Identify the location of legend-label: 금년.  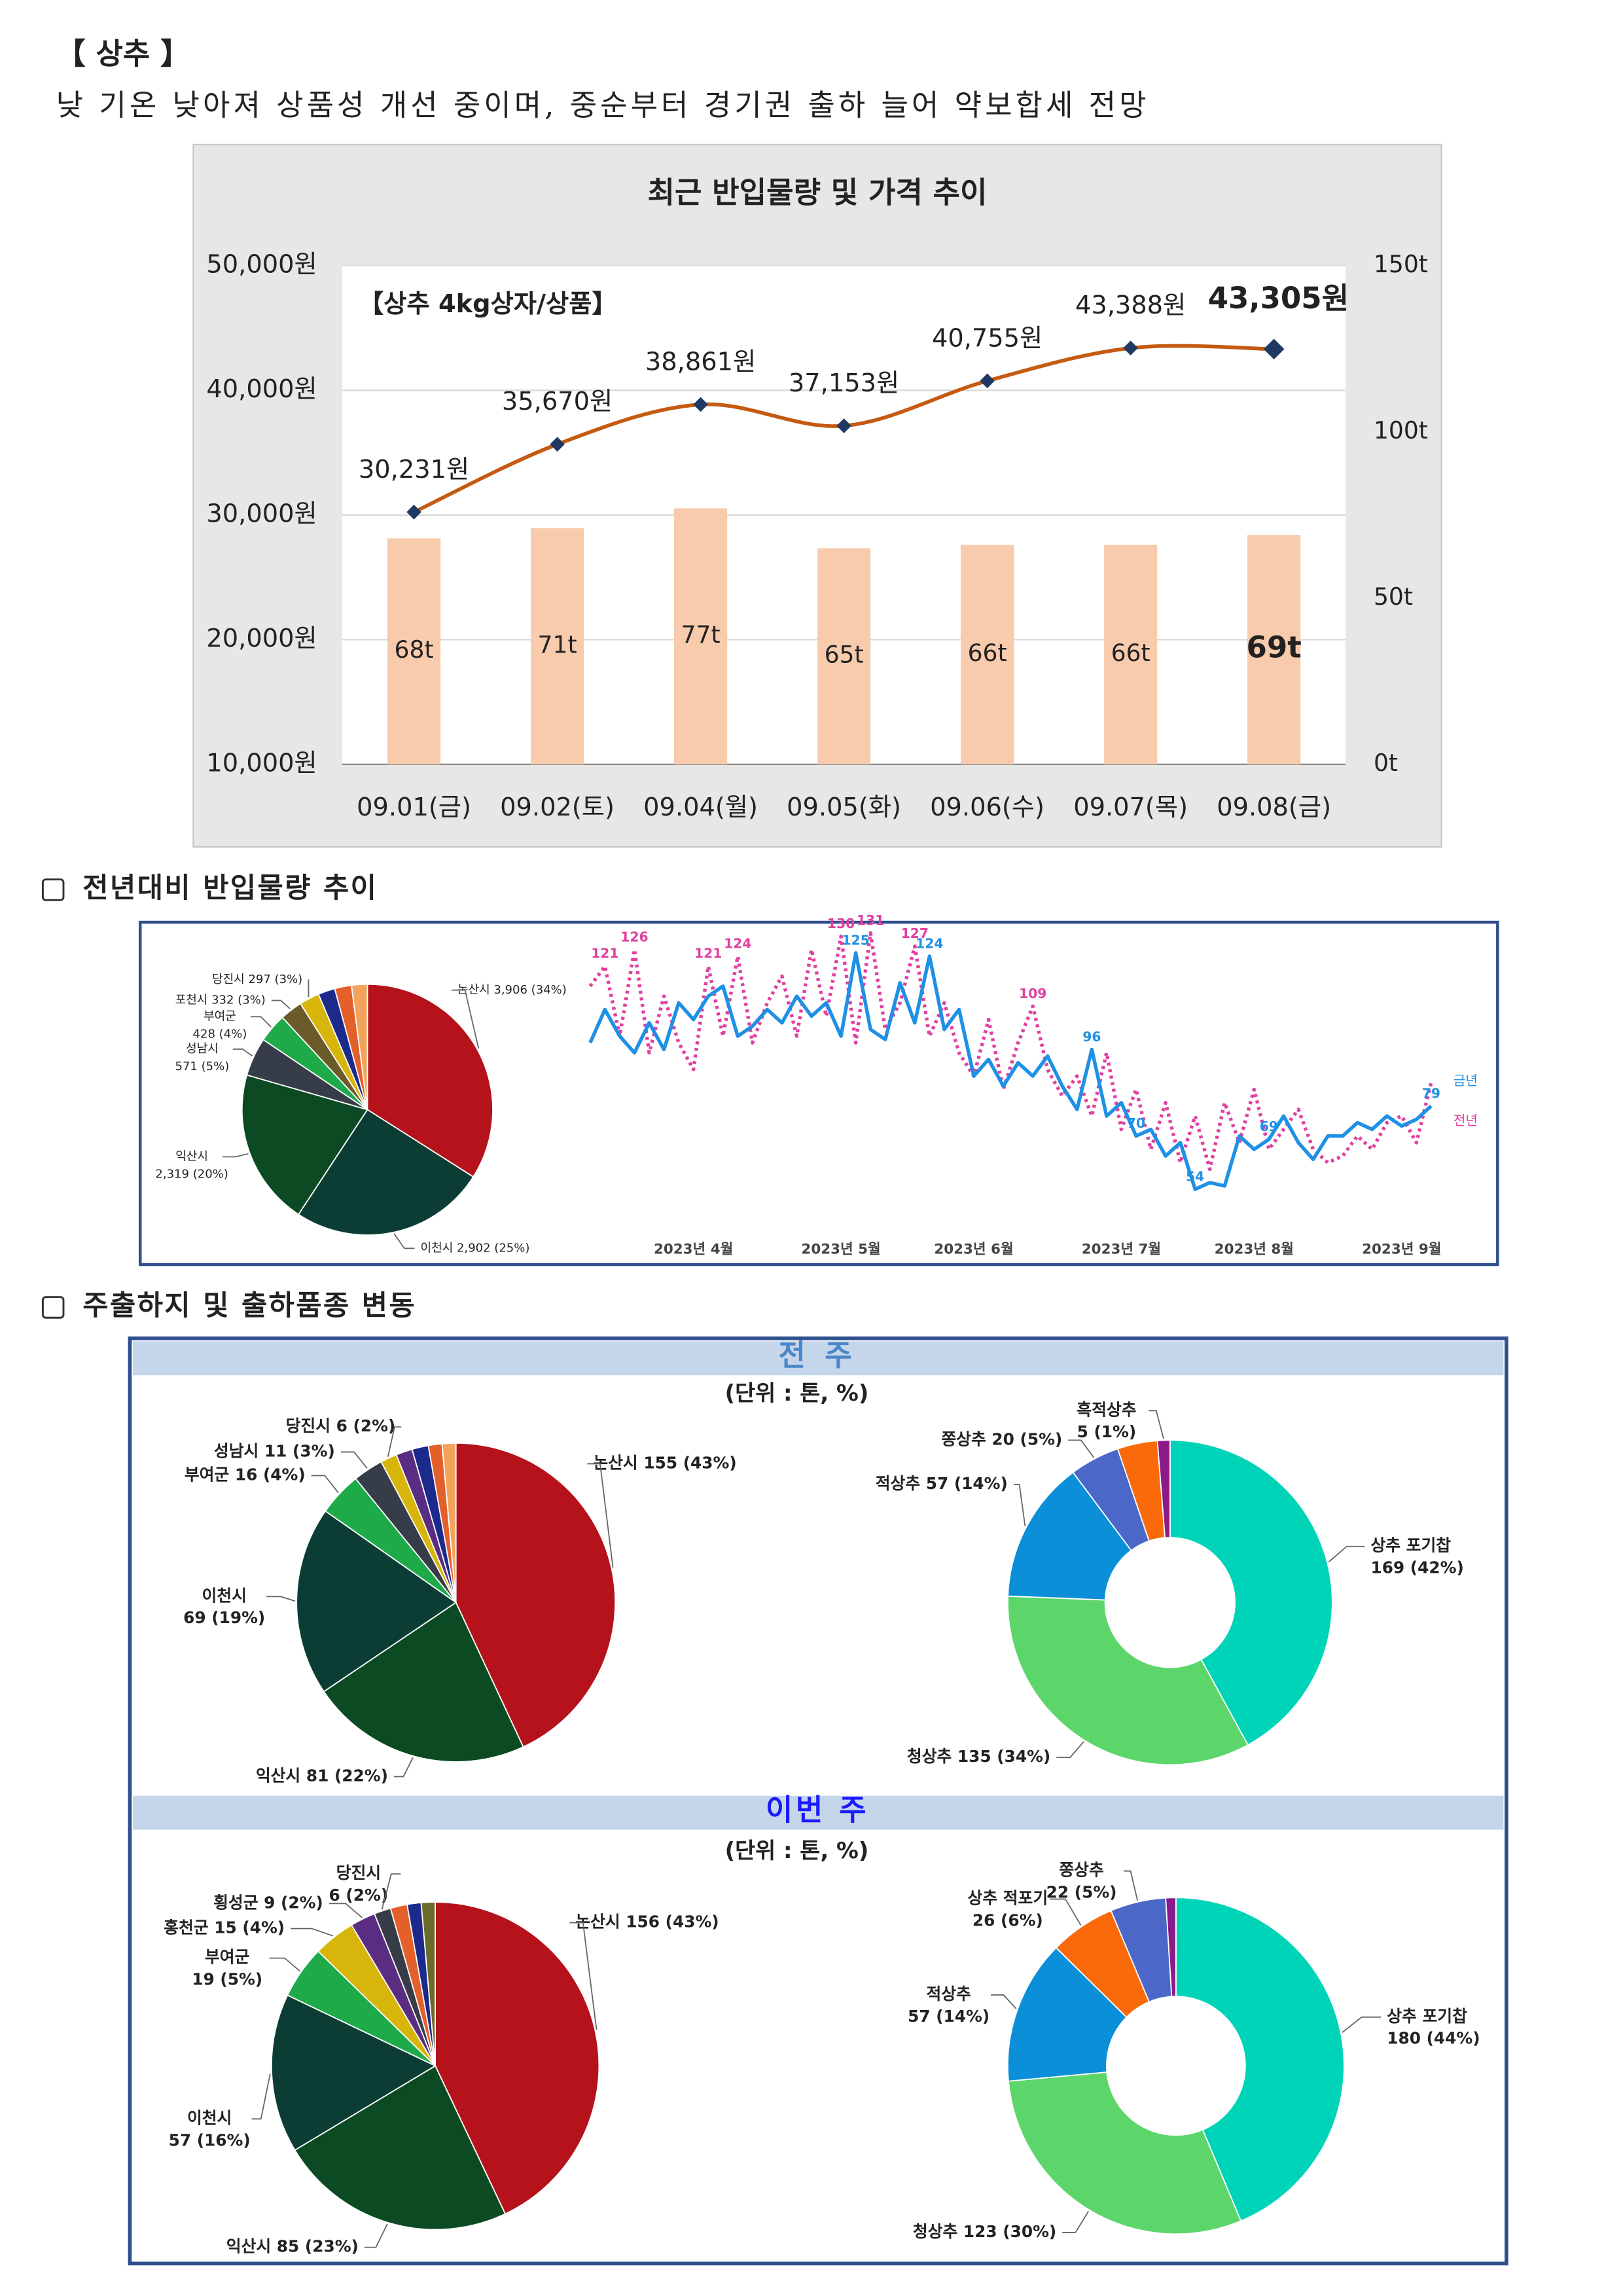
(1466, 1080).